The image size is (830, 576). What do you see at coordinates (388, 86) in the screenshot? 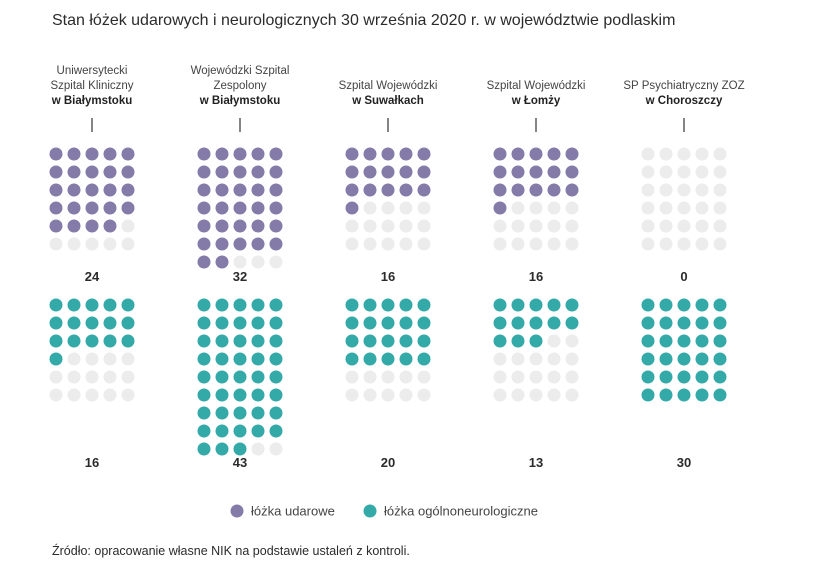
I see `hospital-name-label: Szpital Wojewódzki` at bounding box center [388, 86].